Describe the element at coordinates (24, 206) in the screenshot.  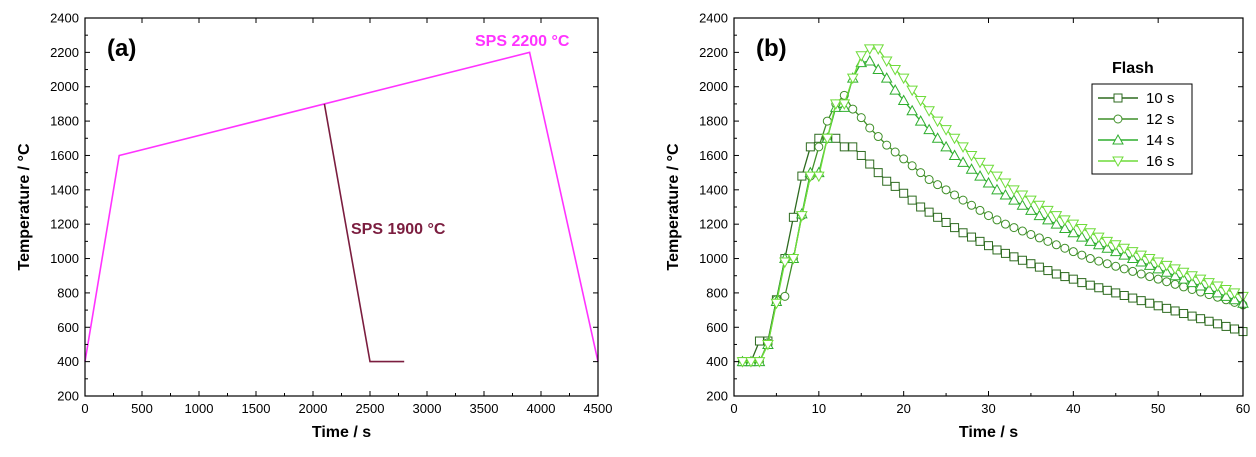
I see `y-axis-label: Temperature / °C` at that location.